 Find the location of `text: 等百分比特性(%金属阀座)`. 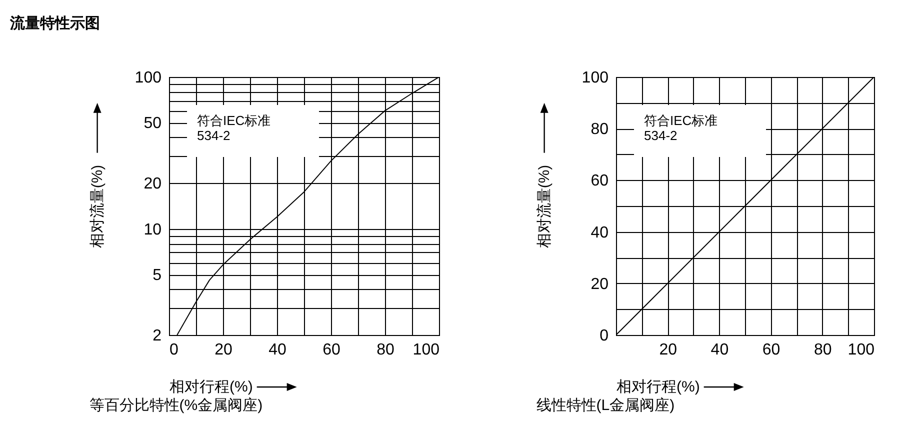

text: 等百分比特性(%金属阀座) is located at coordinates (176, 405).